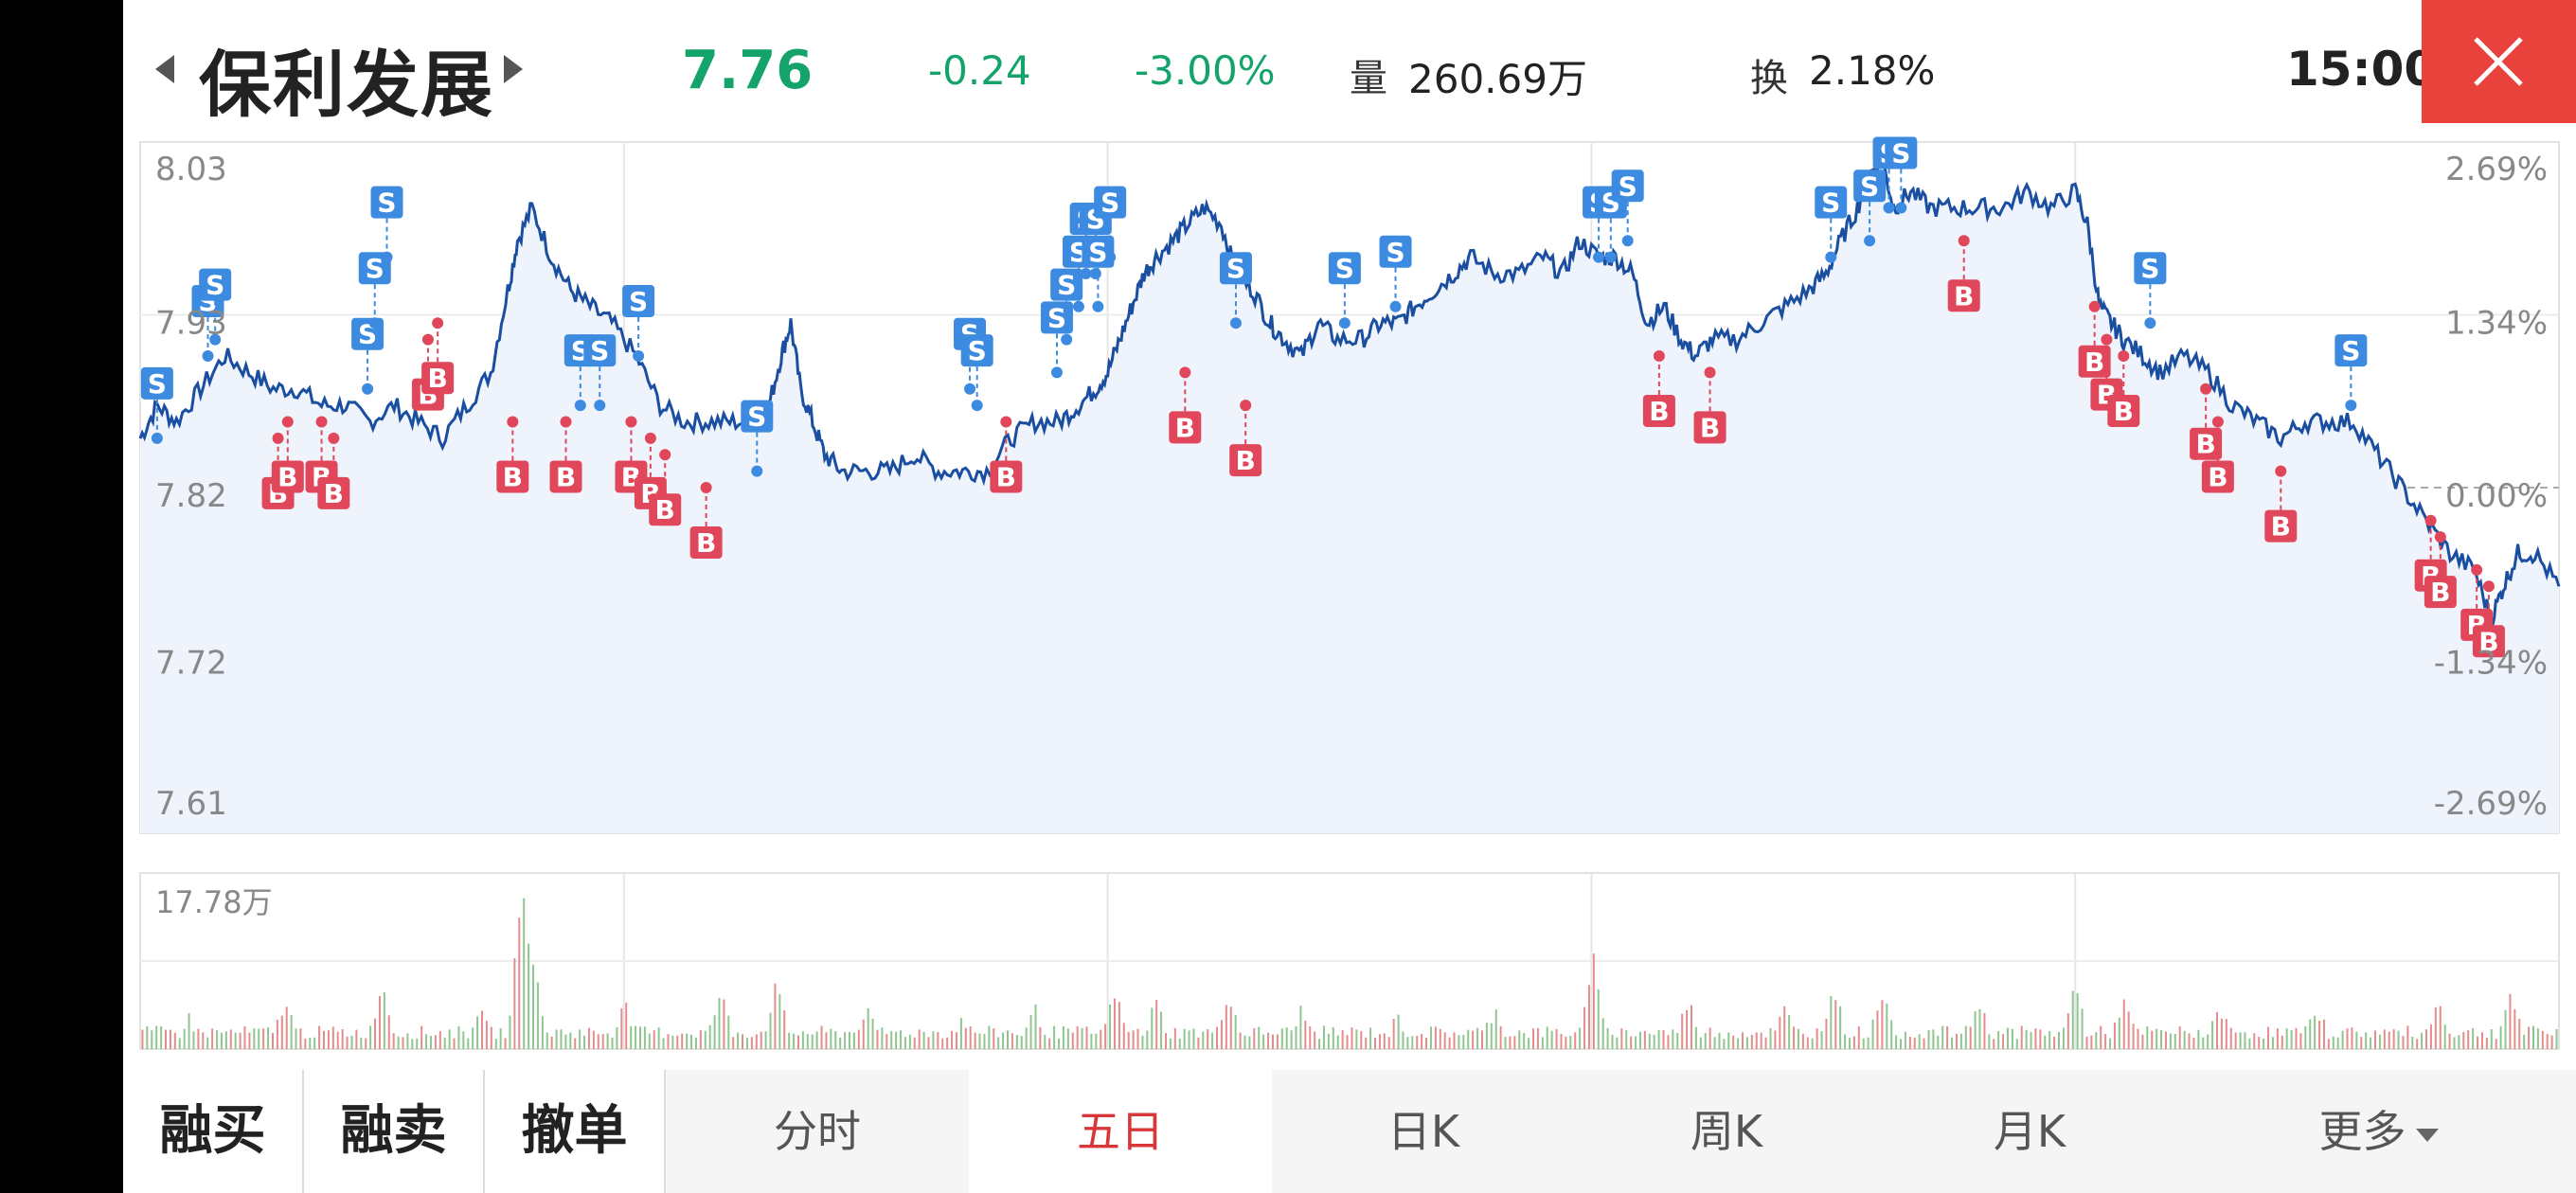 This screenshot has width=2576, height=1193. I want to click on buy-marker-20: B, so click(706, 520).